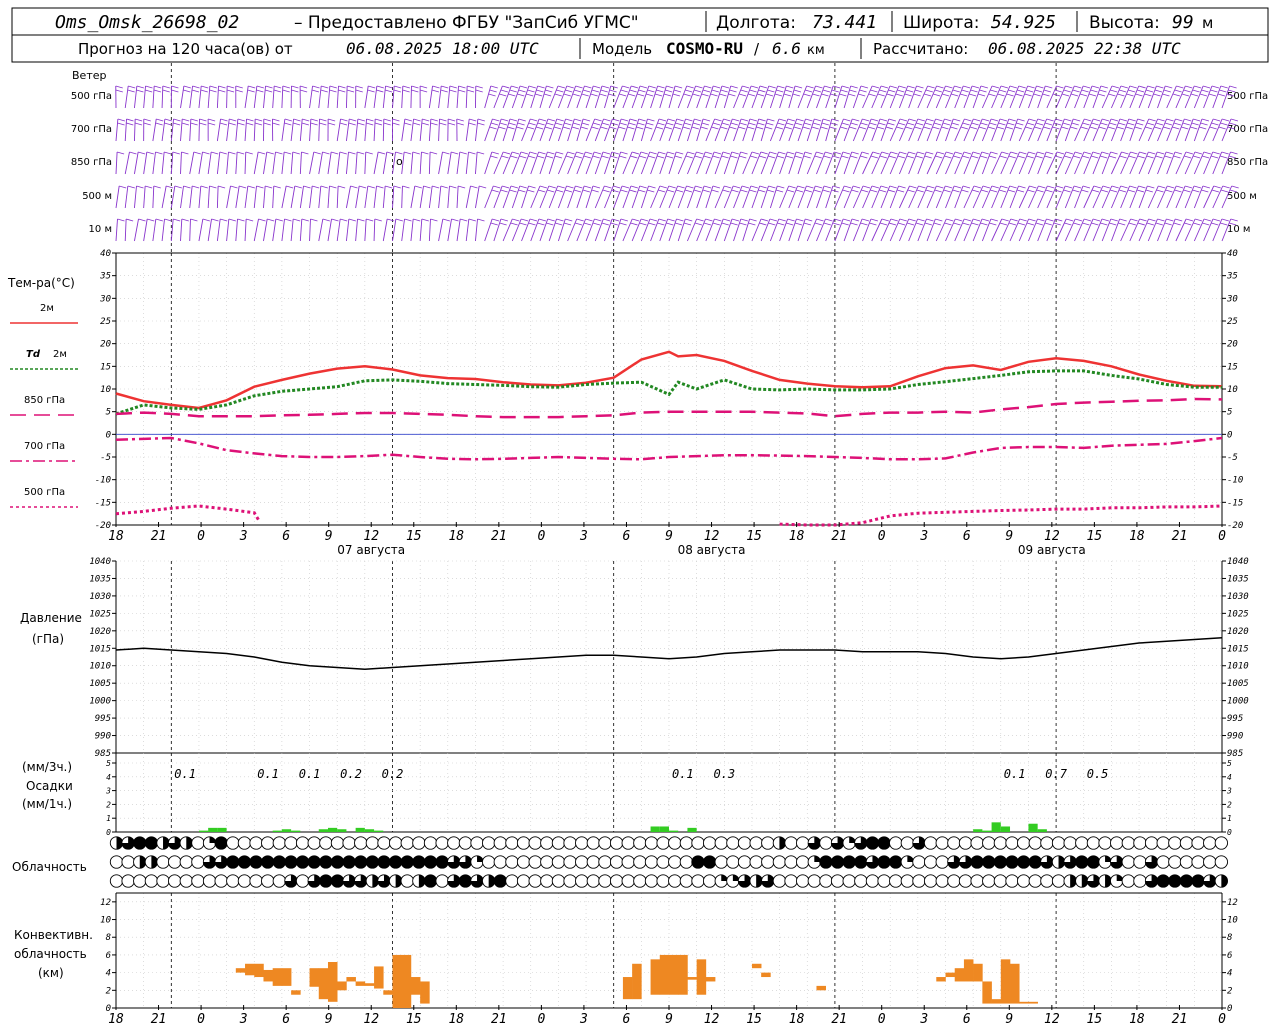 The height and width of the screenshot is (1024, 1280). What do you see at coordinates (310, 774) in the screenshot?
I see `precip-3h-label: 0.1` at bounding box center [310, 774].